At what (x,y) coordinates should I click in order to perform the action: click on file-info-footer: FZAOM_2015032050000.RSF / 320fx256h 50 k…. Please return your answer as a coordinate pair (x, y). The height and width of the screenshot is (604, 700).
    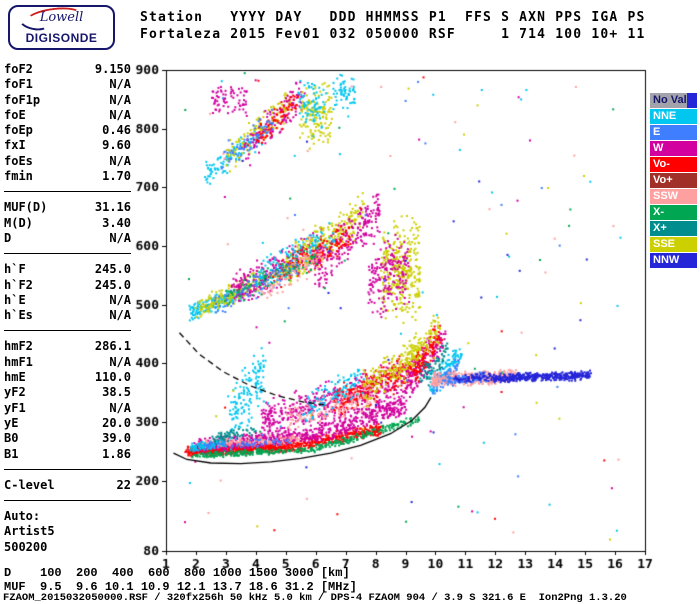
    Looking at the image, I should click on (315, 598).